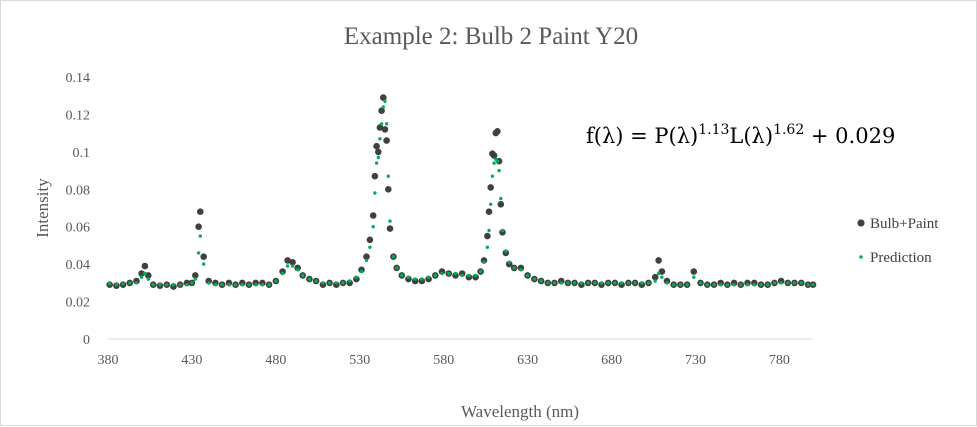  I want to click on y-tick-label: 0.02, so click(78, 303).